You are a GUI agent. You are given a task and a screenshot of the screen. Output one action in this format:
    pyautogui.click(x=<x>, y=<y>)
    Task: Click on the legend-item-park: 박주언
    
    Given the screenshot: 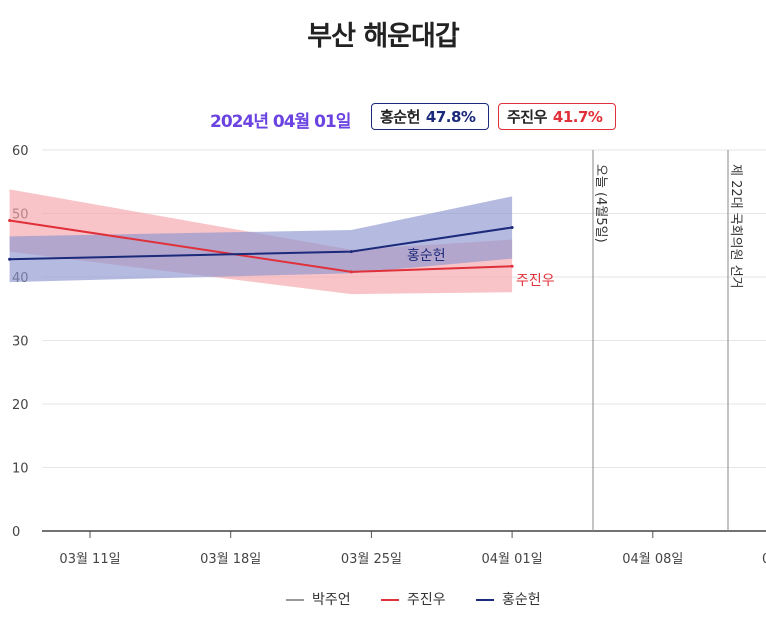 What is the action you would take?
    pyautogui.click(x=318, y=600)
    